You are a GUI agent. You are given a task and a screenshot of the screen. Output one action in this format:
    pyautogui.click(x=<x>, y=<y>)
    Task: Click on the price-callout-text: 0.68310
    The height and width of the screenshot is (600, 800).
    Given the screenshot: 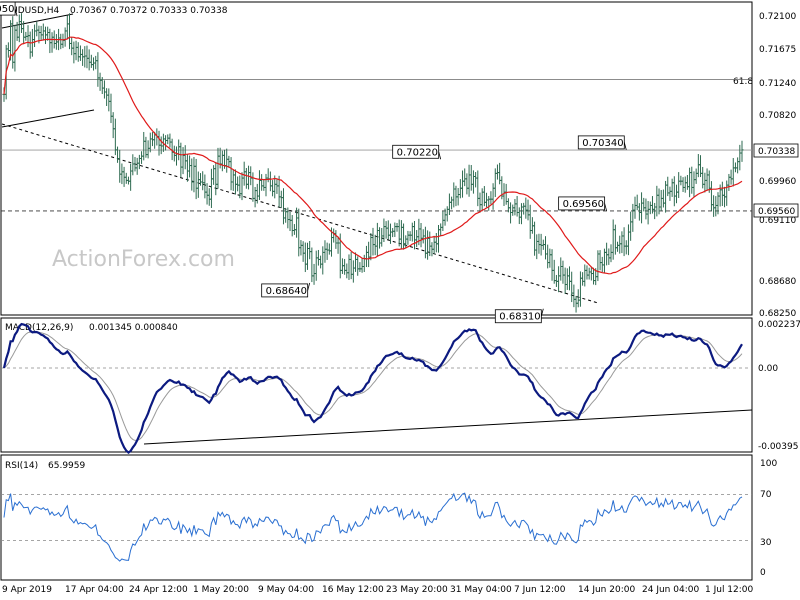 What is the action you would take?
    pyautogui.click(x=519, y=317)
    